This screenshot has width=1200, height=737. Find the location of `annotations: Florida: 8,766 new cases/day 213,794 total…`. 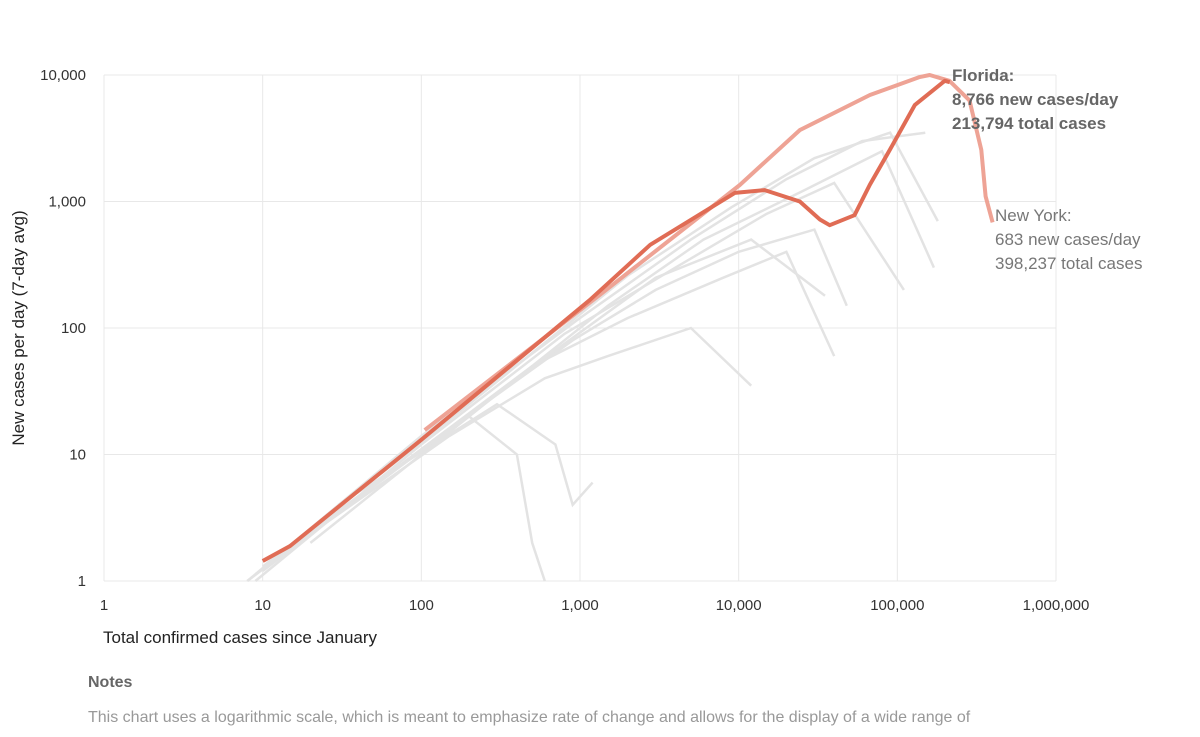

annotations: Florida: 8,766 new cases/day 213,794 total… is located at coordinates (1047, 169).